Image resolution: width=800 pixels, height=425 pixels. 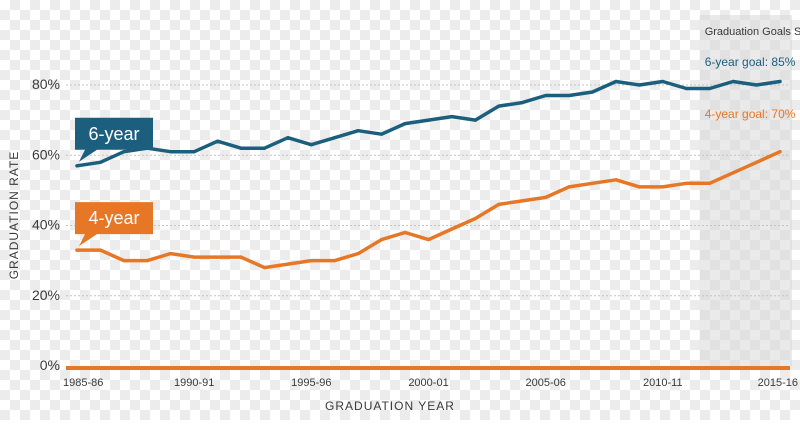 I want to click on four-year-callout: 4-year, so click(x=114, y=224).